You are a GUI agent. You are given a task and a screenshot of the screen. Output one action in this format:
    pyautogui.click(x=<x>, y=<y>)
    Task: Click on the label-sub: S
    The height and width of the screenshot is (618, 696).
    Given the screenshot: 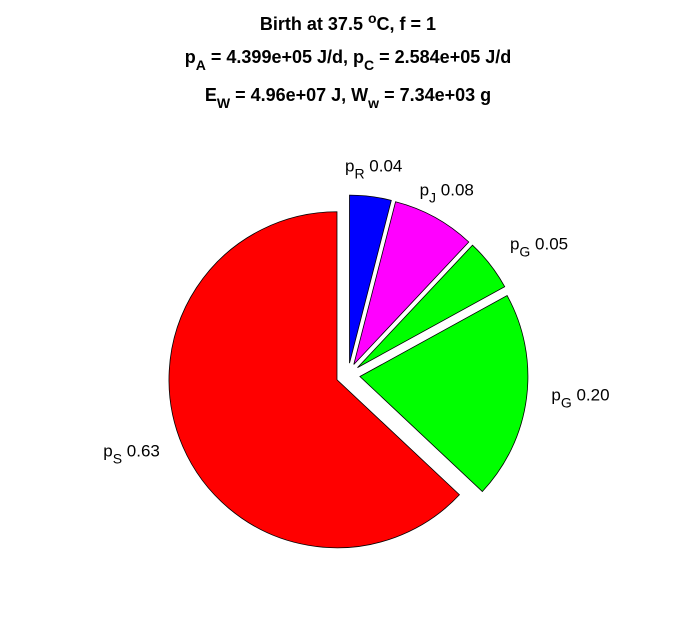 What is the action you would take?
    pyautogui.click(x=117, y=458)
    